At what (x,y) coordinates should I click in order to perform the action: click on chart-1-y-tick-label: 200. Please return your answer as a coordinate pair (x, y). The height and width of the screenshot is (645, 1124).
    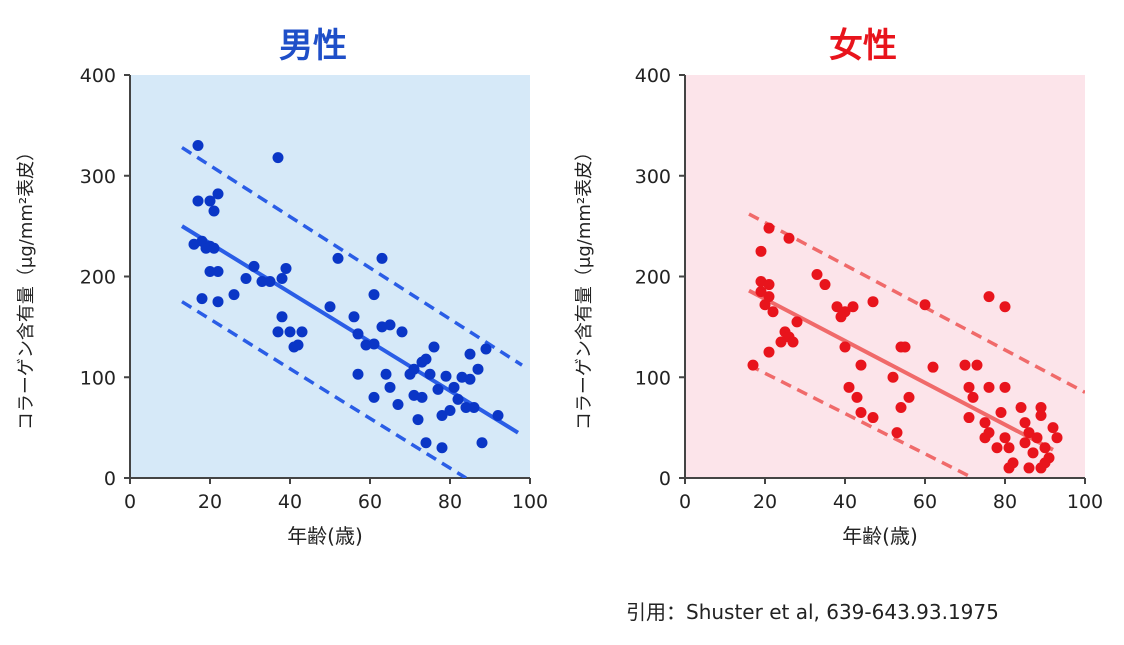
    Looking at the image, I should click on (653, 278).